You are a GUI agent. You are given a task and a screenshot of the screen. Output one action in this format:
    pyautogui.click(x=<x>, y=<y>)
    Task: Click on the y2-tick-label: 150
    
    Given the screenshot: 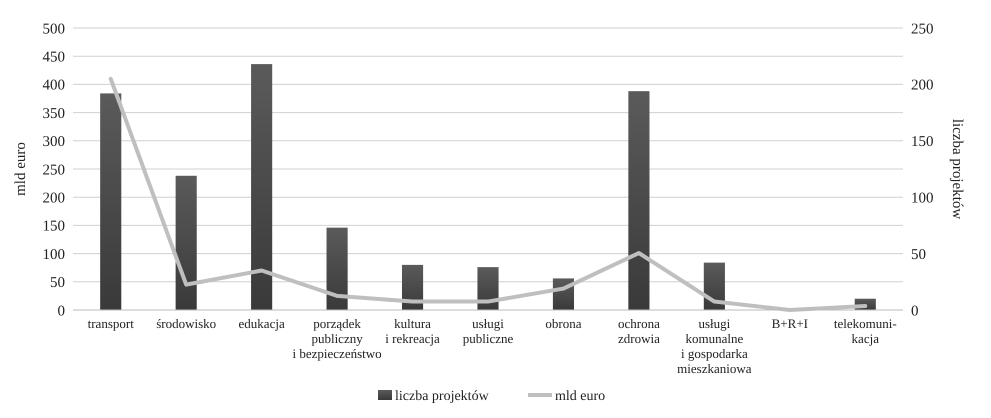 What is the action you would take?
    pyautogui.click(x=922, y=142)
    